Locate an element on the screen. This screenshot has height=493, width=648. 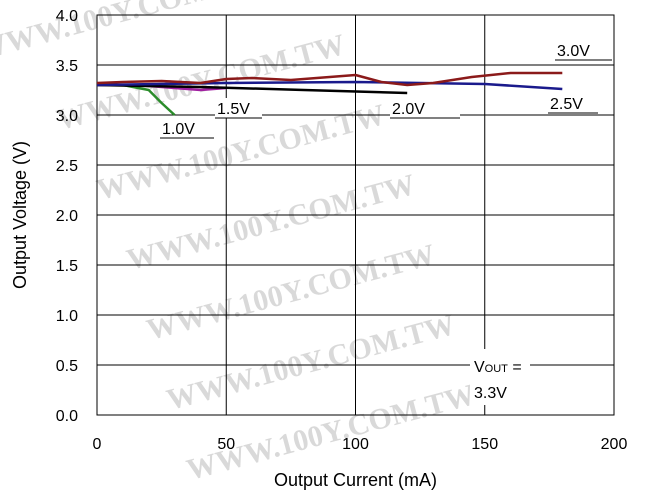
series-label-3-0V: 3.0V is located at coordinates (573, 51).